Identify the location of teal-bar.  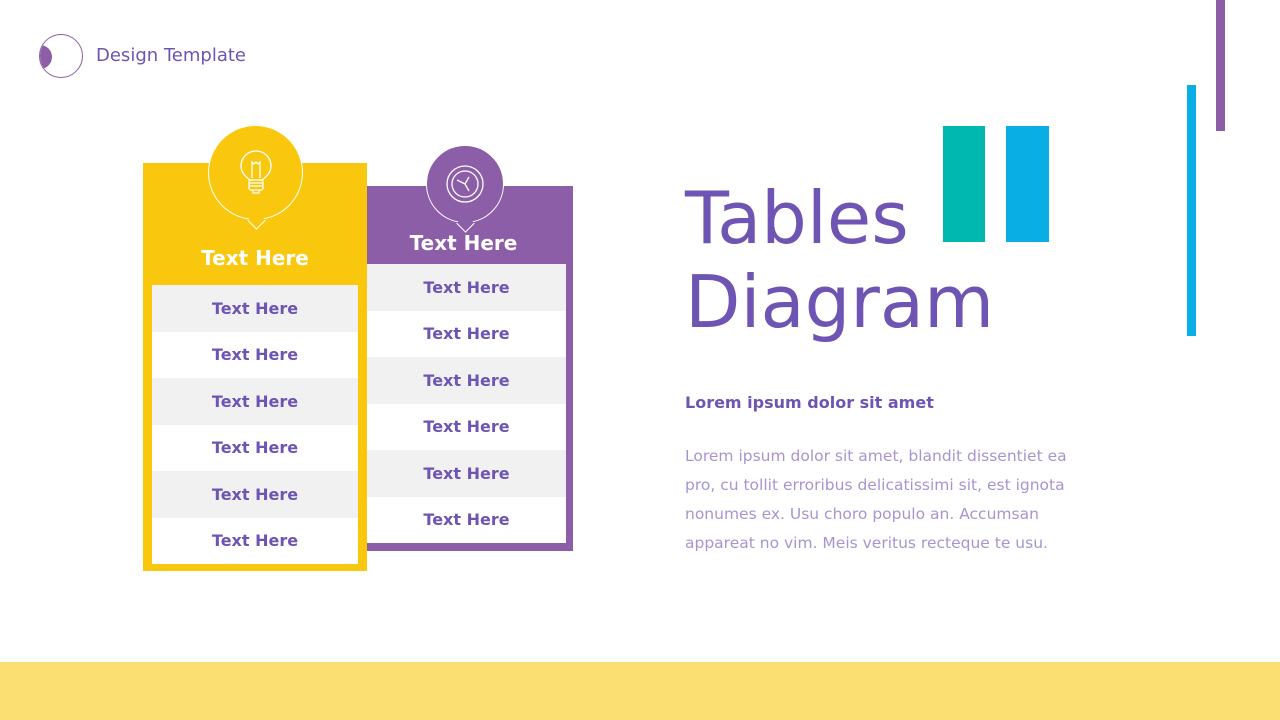
(964, 184).